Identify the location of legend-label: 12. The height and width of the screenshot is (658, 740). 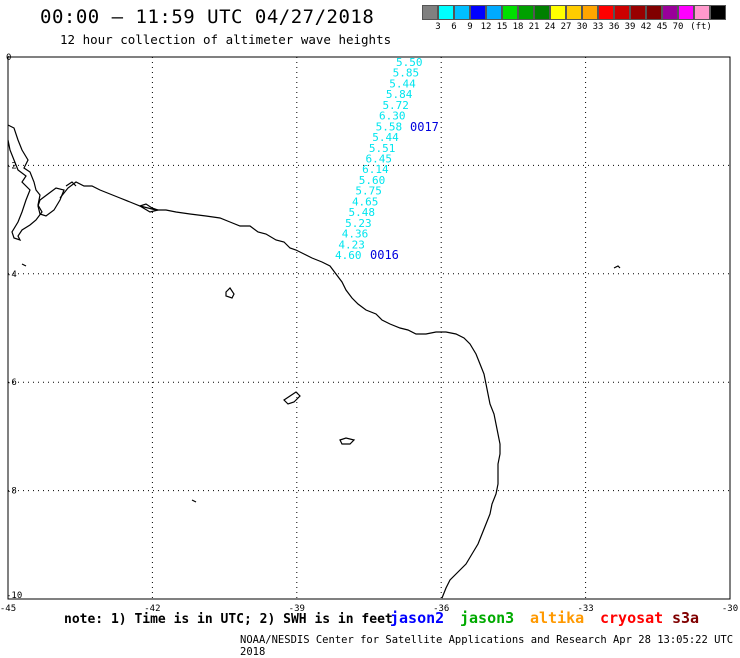
(486, 27).